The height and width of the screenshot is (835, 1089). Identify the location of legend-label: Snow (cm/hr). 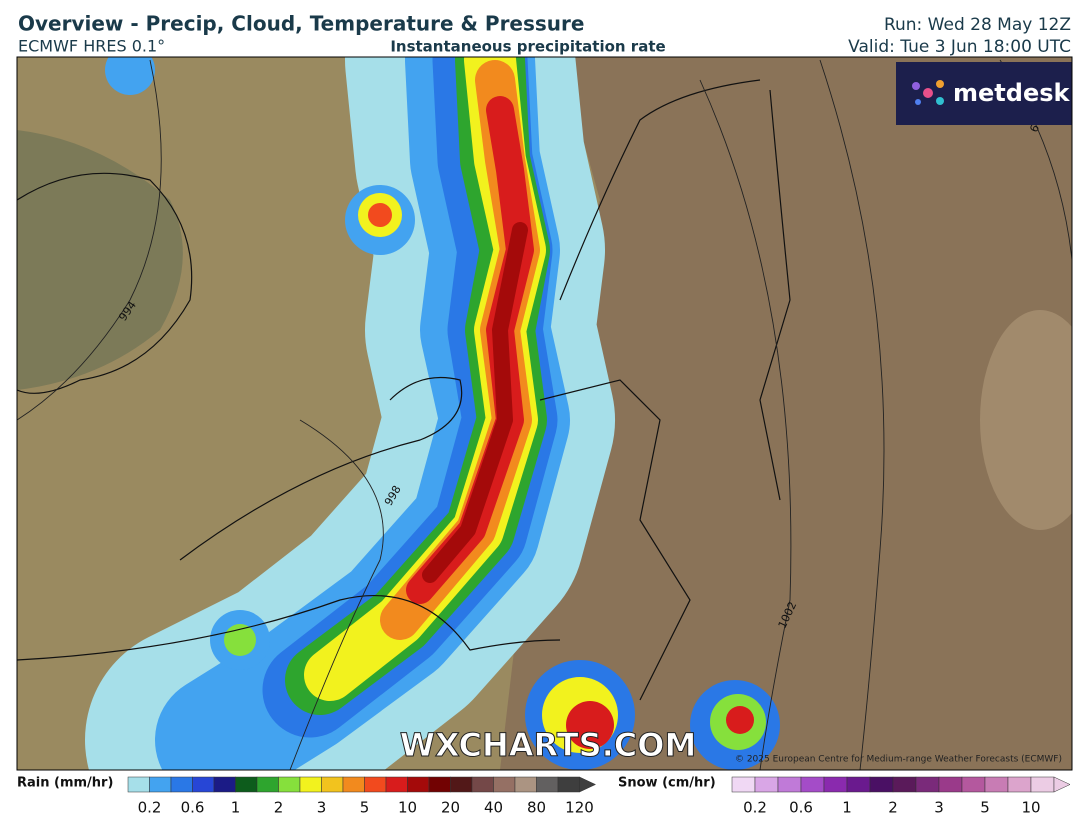
(667, 783).